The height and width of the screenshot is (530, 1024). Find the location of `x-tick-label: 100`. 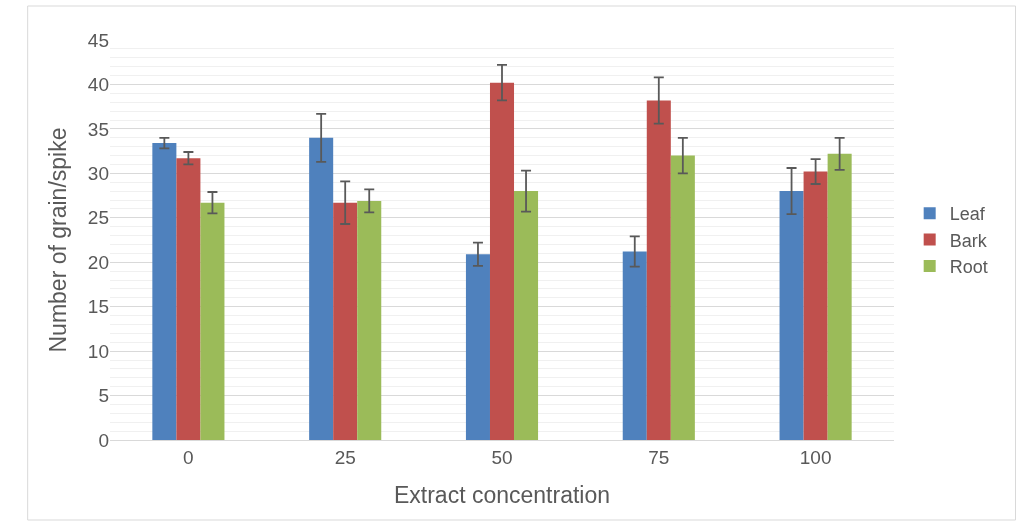

x-tick-label: 100 is located at coordinates (815, 457).